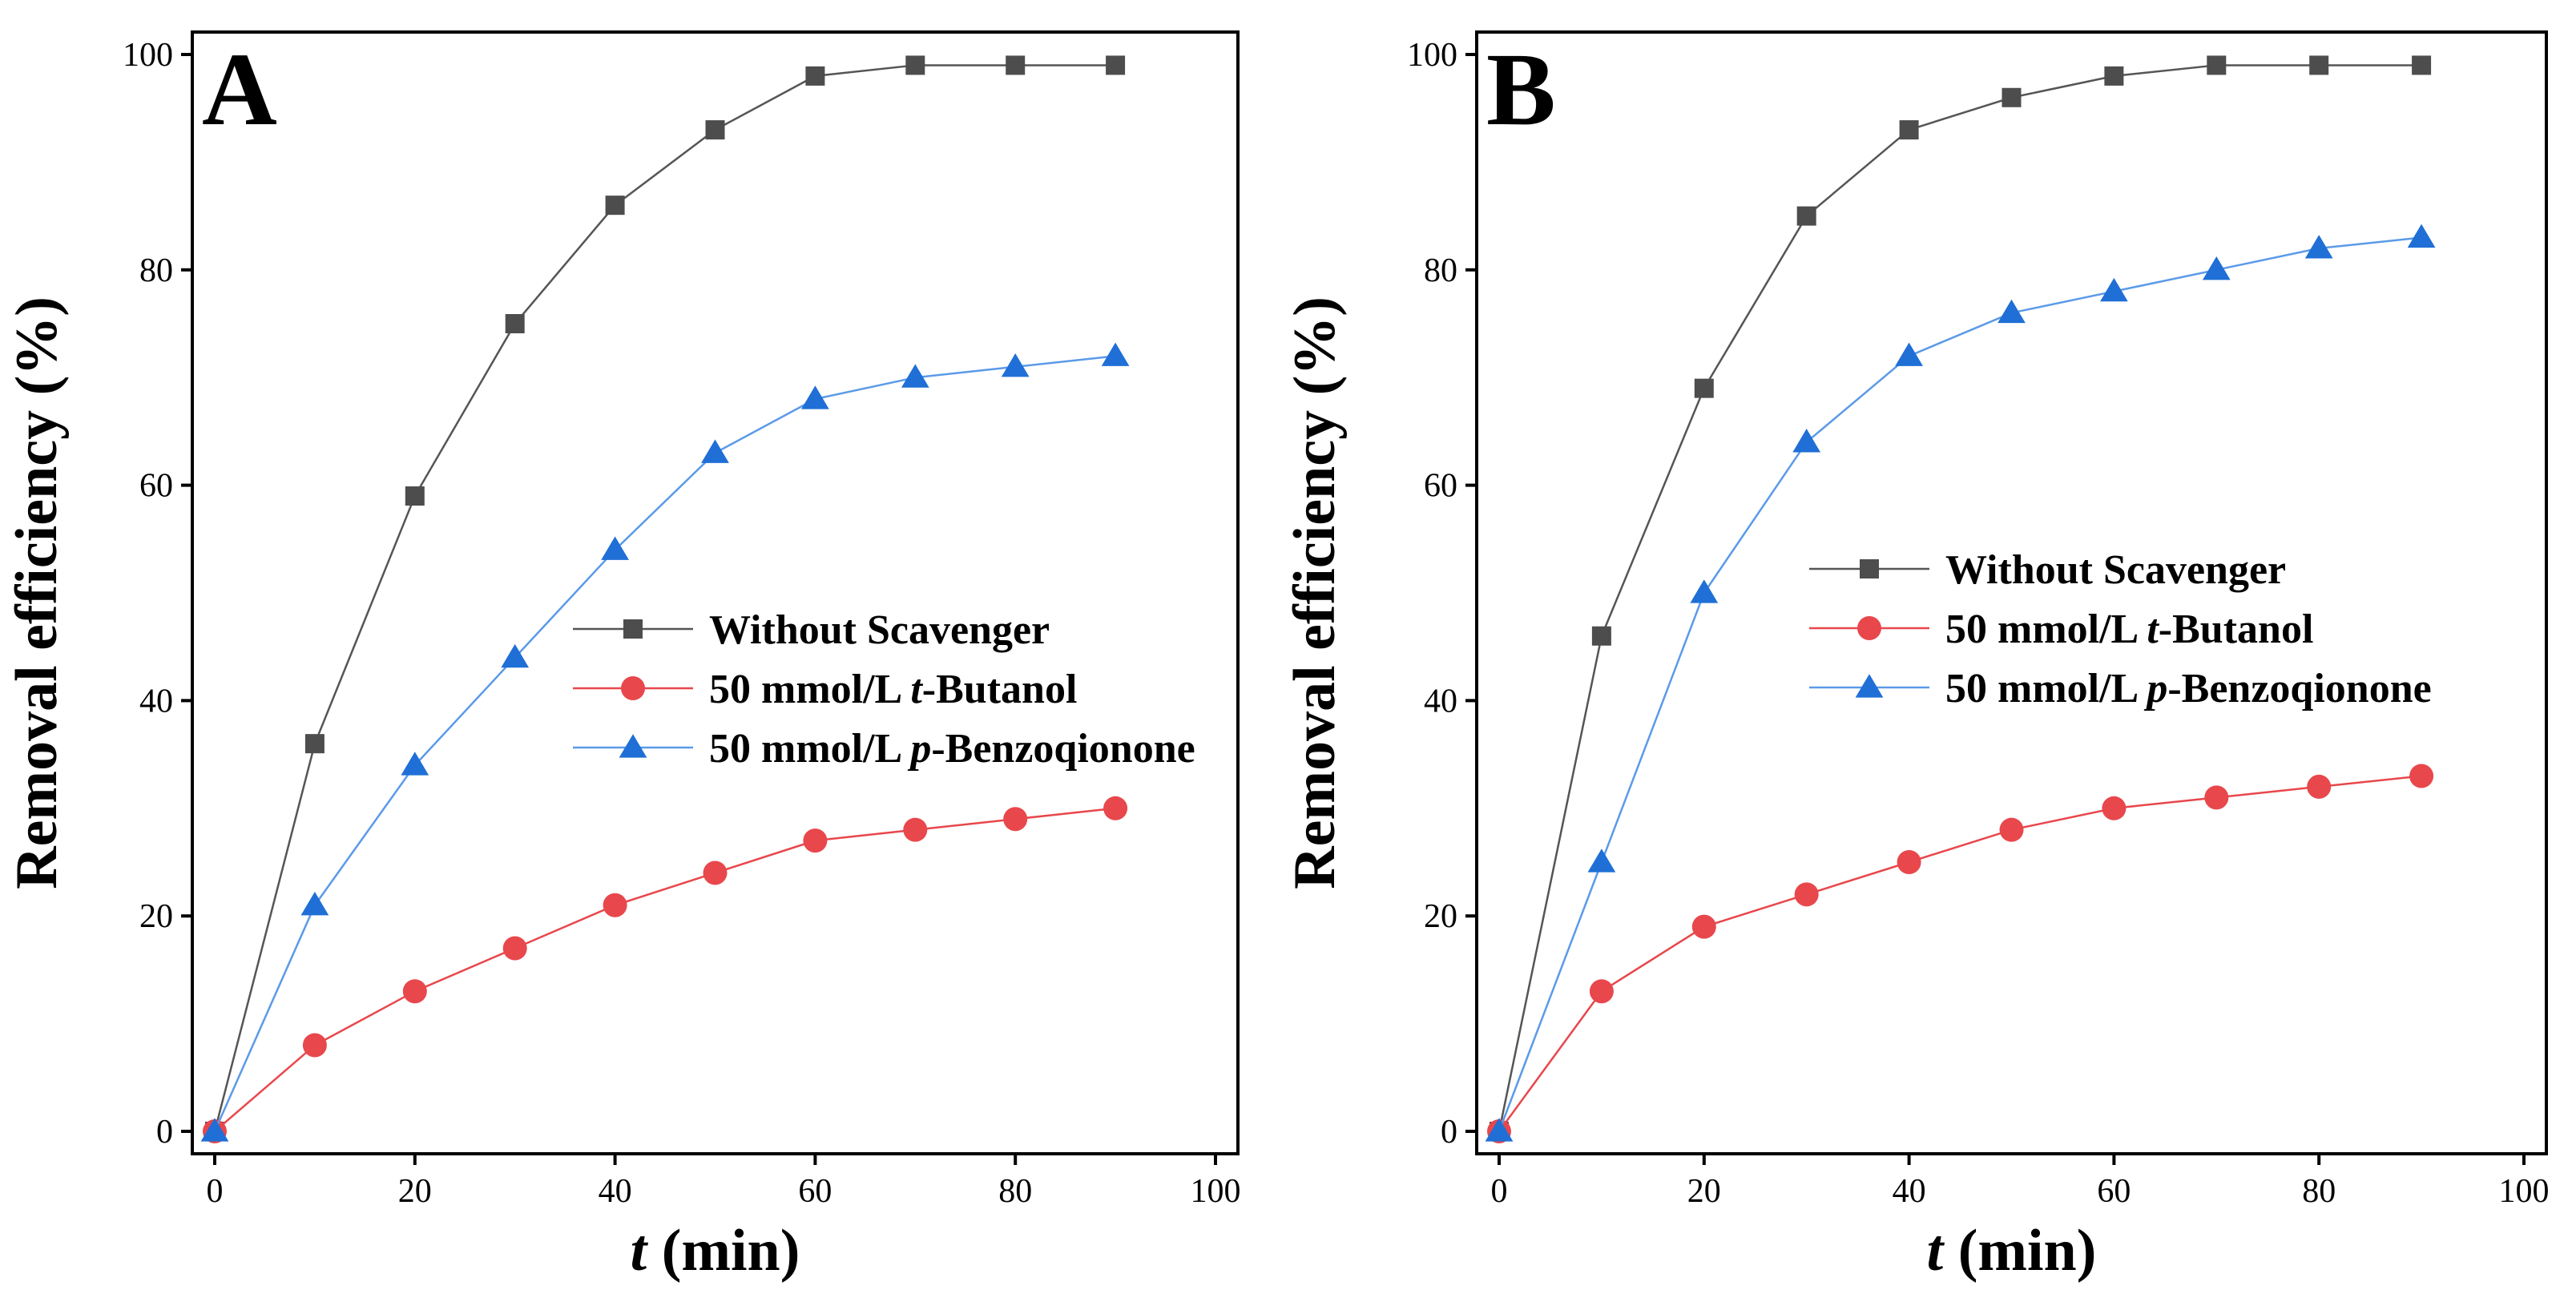 The image size is (2576, 1302). Describe the element at coordinates (919, 749) in the screenshot. I see `legend-label-italic: p` at that location.